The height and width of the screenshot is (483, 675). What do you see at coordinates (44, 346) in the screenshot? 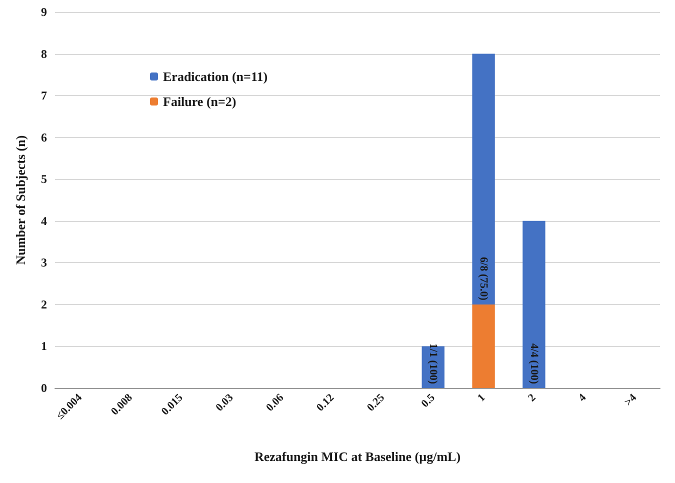
I see `y-tick-label: 1` at bounding box center [44, 346].